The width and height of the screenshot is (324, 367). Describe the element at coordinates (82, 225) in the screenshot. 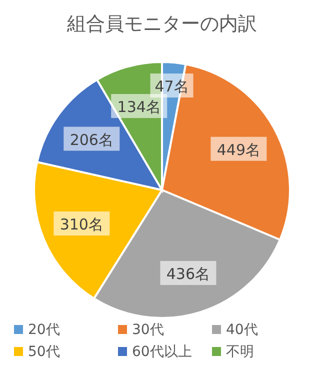

I see `data-label: 310名` at that location.